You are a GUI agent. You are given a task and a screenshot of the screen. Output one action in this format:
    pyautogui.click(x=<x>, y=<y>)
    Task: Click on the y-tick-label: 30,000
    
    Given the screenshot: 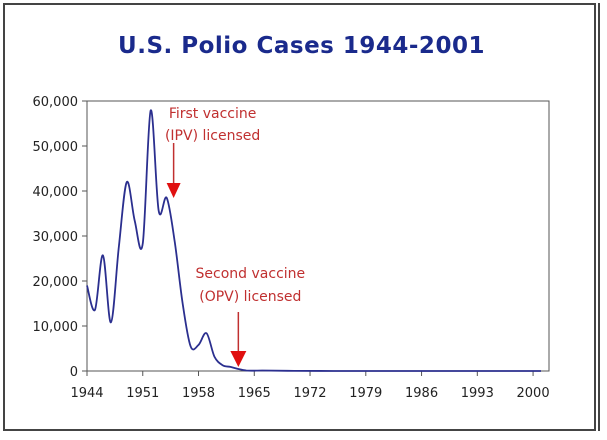 What is the action you would take?
    pyautogui.click(x=56, y=237)
    